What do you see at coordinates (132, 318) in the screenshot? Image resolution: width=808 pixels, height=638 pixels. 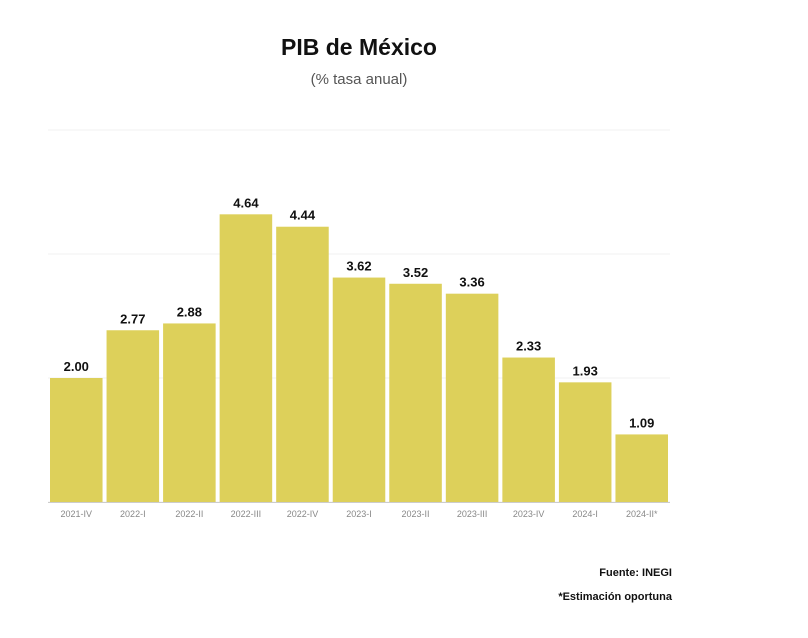 I see `value-label: 2.77` at bounding box center [132, 318].